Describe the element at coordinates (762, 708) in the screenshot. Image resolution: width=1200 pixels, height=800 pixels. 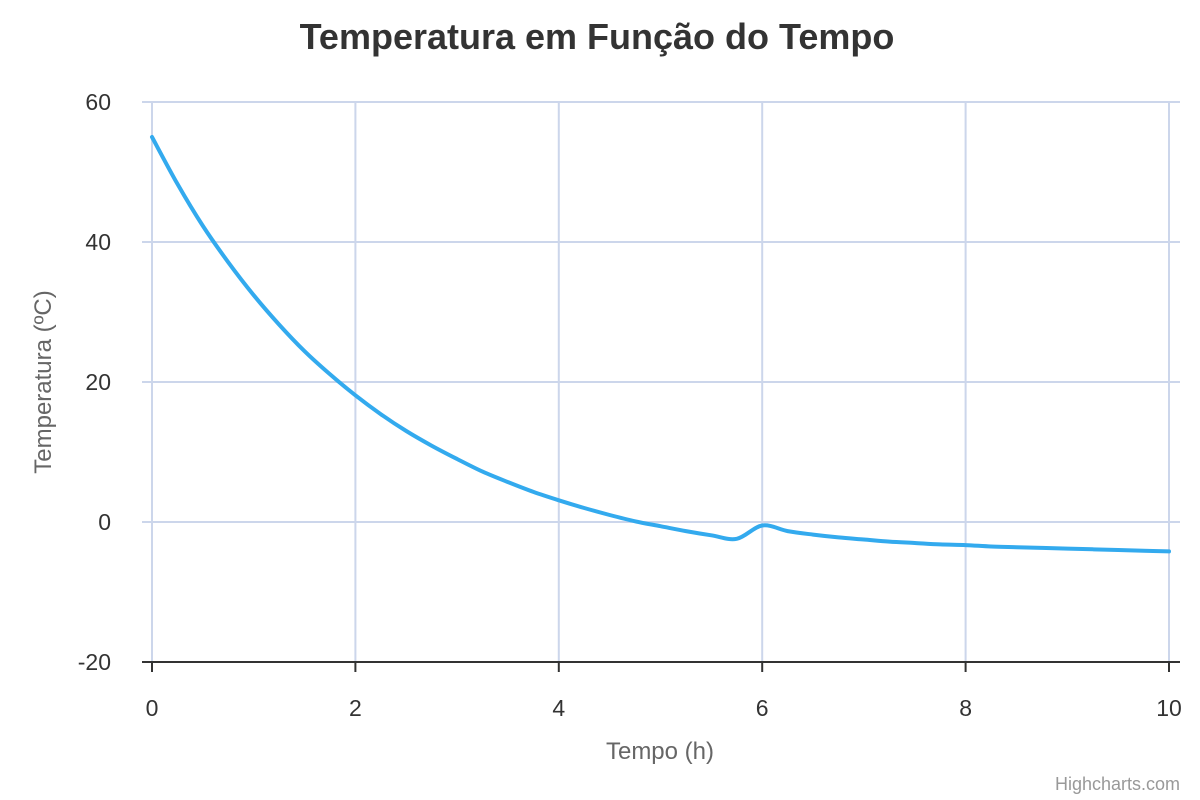
I see `x-tick-label: 6` at that location.